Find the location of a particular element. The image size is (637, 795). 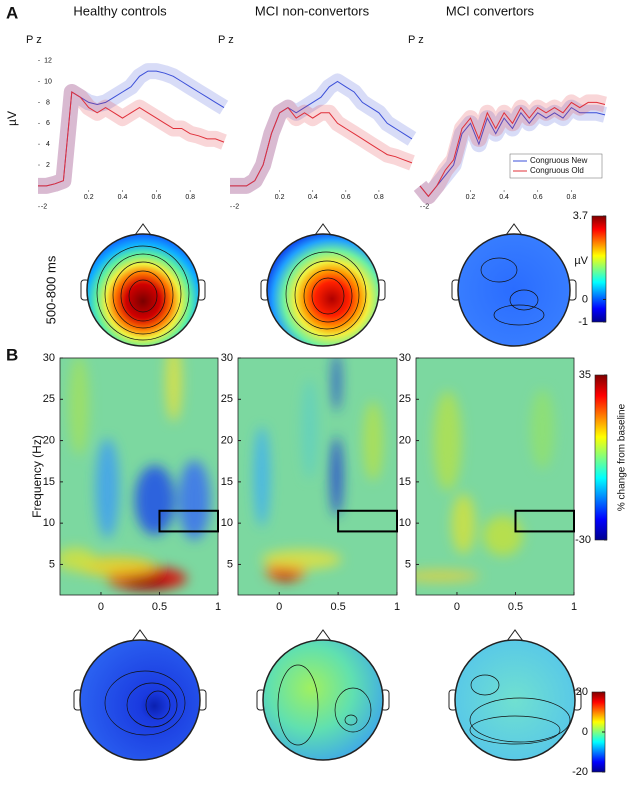

topo-label: 500-800 ms is located at coordinates (50, 289).